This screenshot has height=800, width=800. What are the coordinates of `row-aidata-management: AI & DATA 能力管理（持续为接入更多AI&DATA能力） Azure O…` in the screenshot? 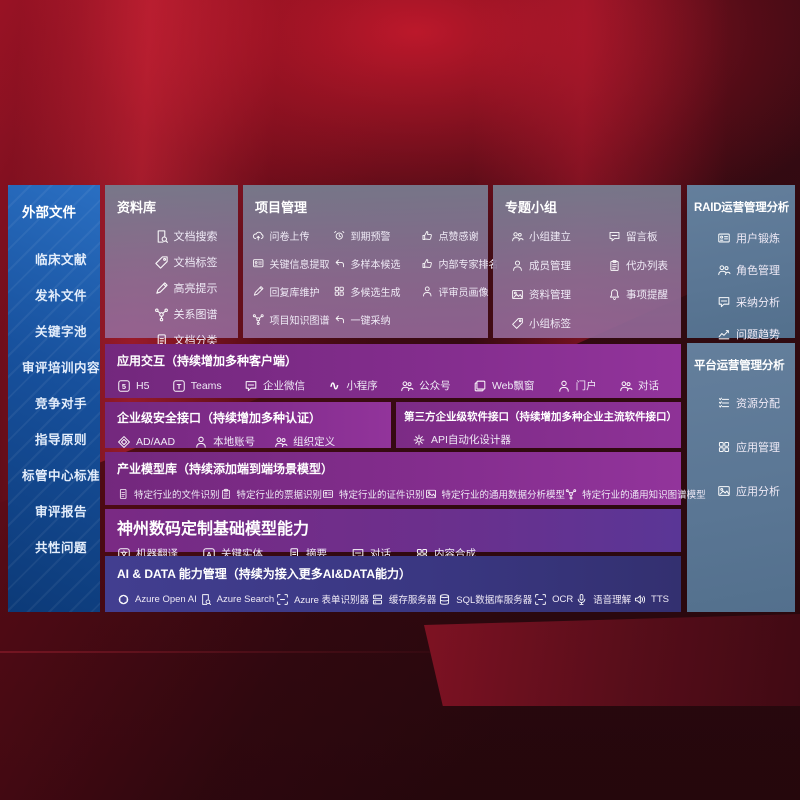 It's located at (393, 584).